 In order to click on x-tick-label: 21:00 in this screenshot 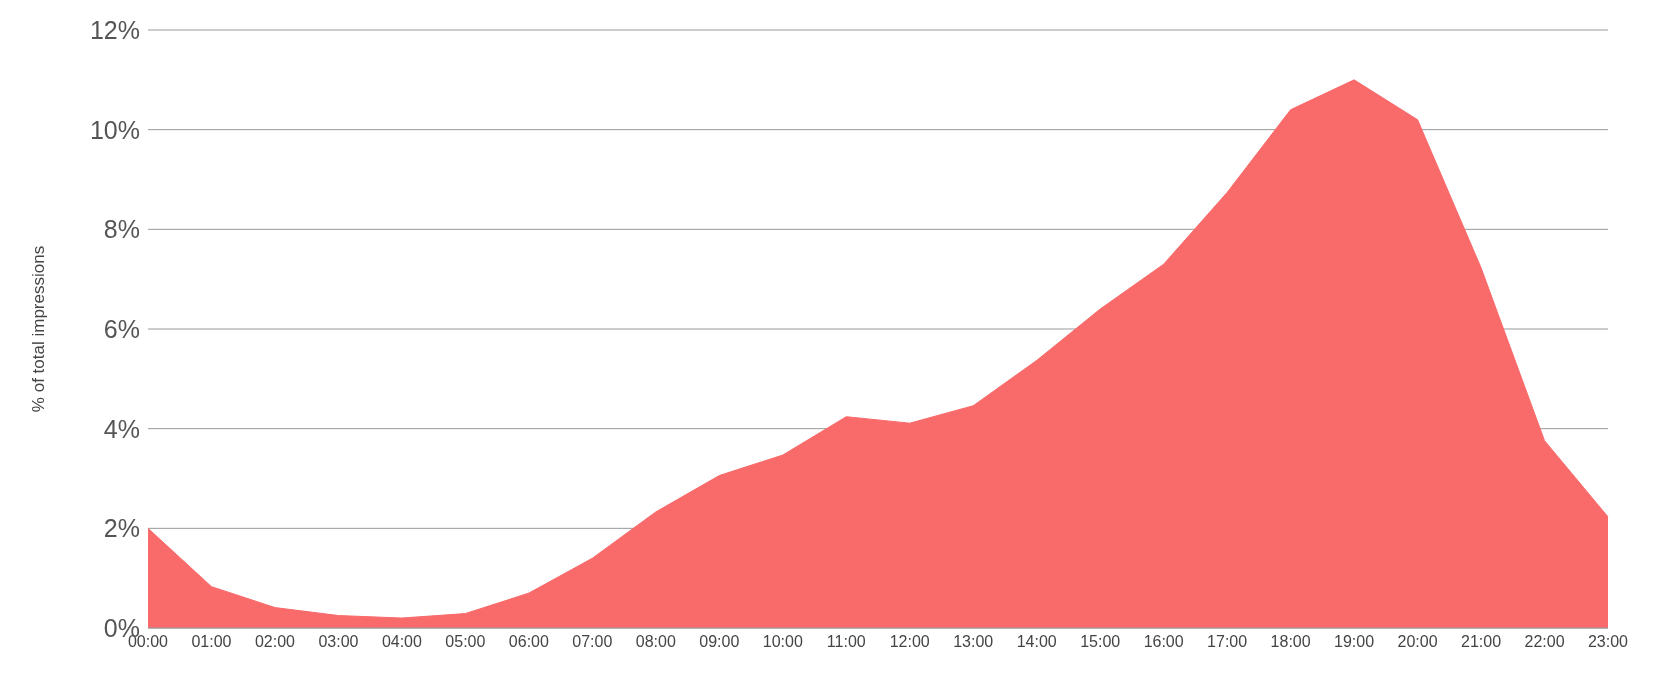, I will do `click(1481, 642)`.